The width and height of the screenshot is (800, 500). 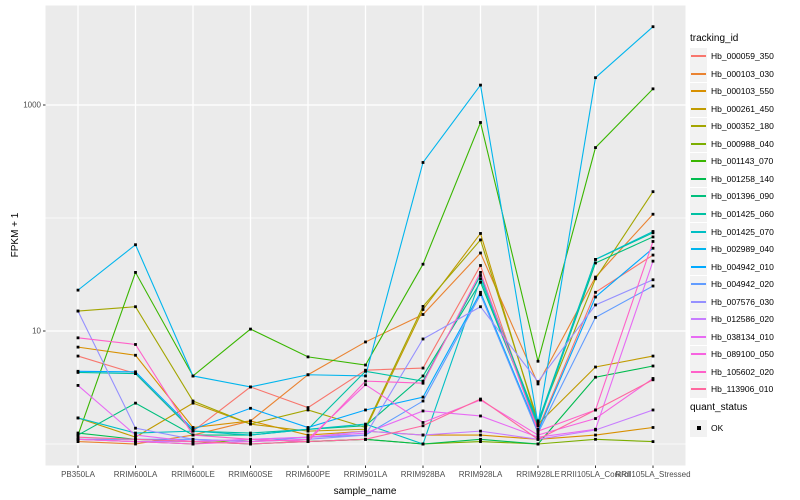 What do you see at coordinates (742, 319) in the screenshot?
I see `legend-item-label: Hb_012586_020` at bounding box center [742, 319].